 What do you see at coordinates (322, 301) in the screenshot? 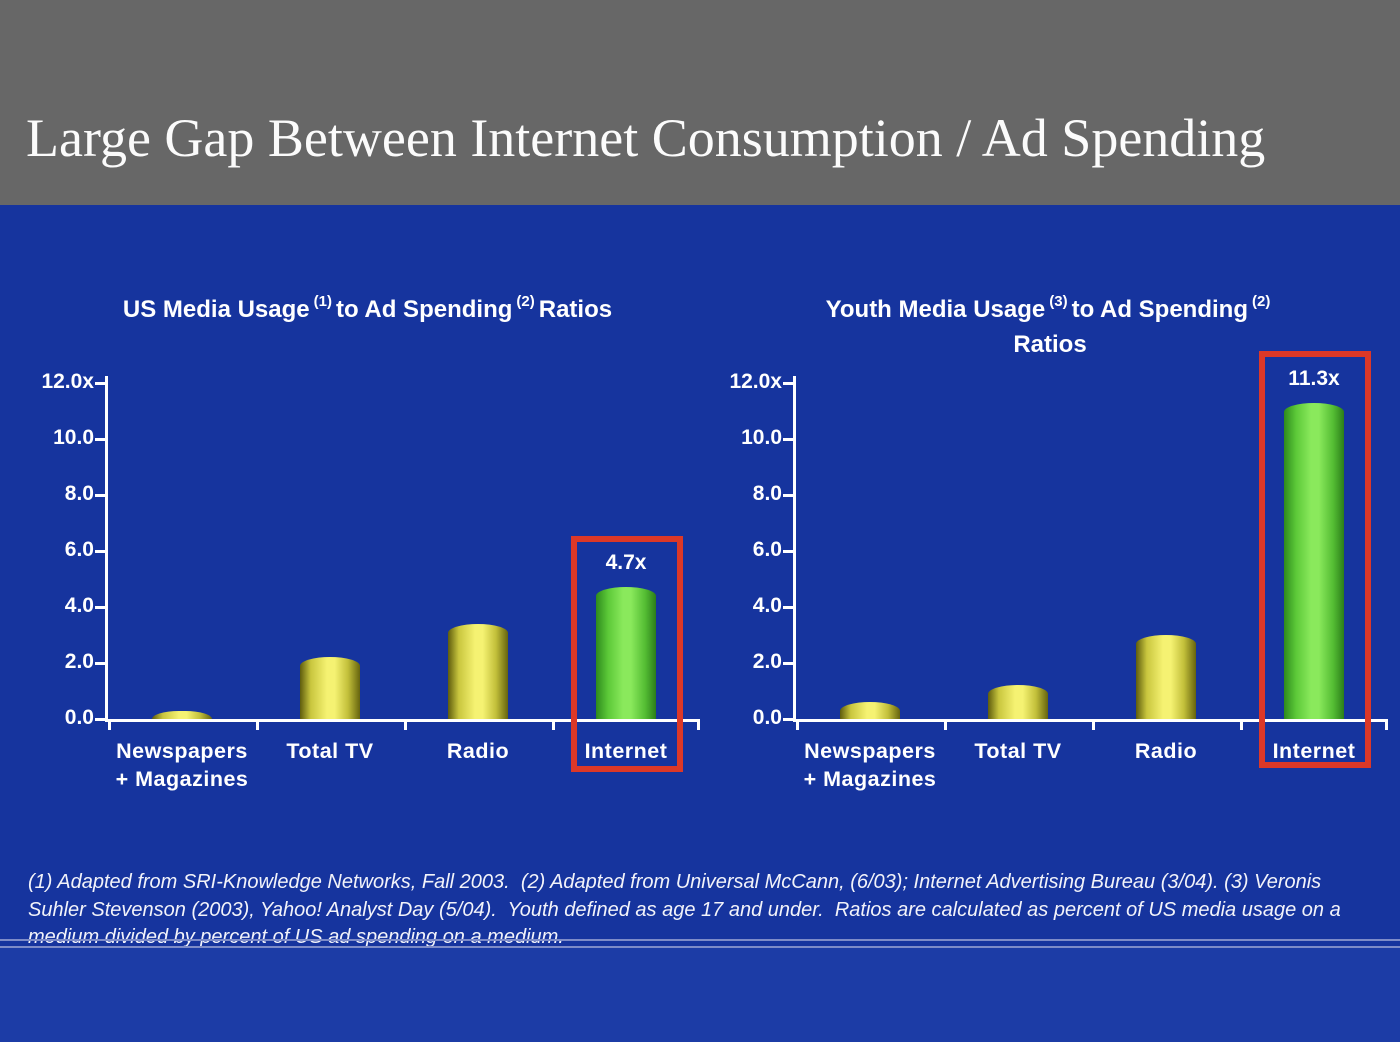
I see `footnote-ref-1: (1)` at bounding box center [322, 301].